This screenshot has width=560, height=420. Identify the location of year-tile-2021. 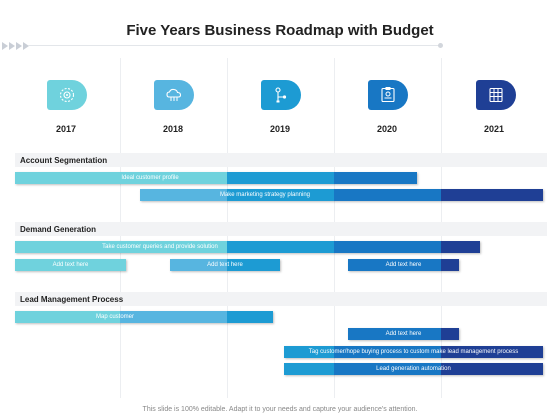
(496, 95).